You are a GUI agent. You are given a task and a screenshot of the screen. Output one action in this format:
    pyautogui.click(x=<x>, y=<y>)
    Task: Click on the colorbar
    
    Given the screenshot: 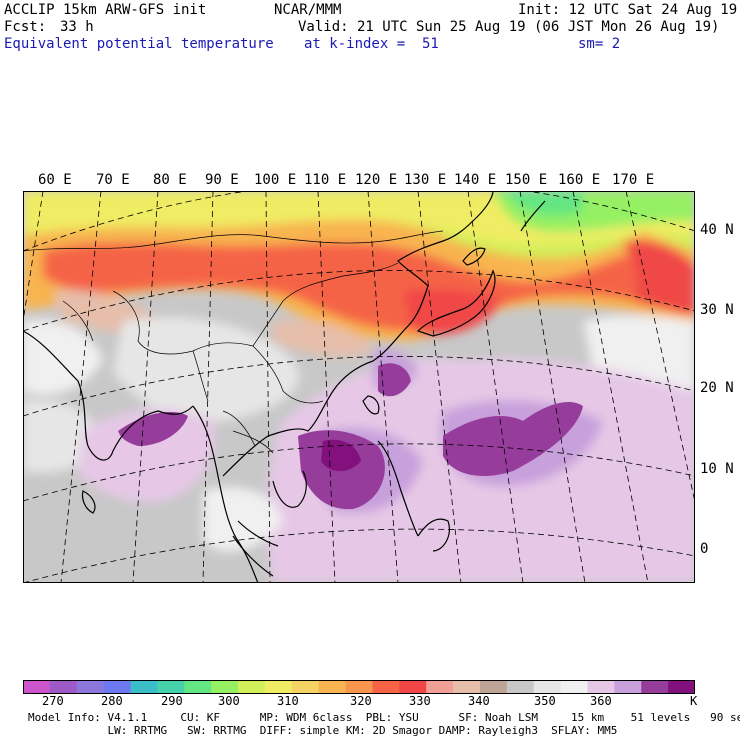 What is the action you would take?
    pyautogui.click(x=359, y=687)
    